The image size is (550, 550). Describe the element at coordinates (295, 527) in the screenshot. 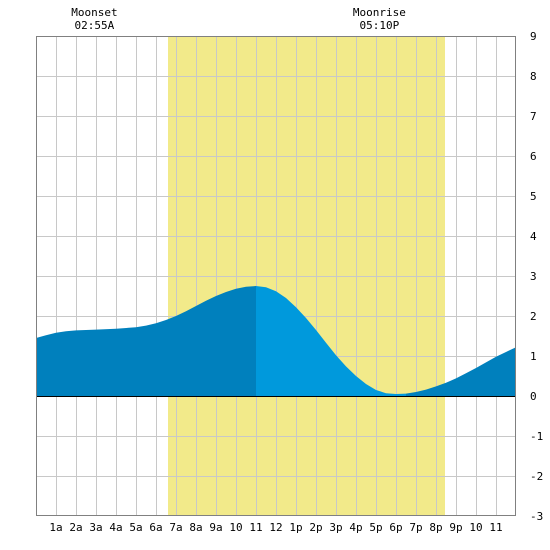

I see `x-tick-label: 1p` at that location.